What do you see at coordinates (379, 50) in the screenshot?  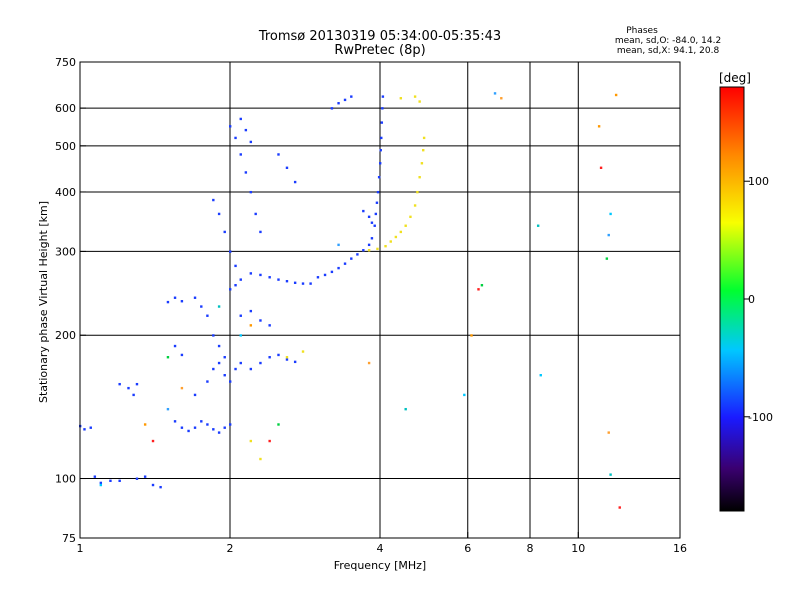 I see `chart-subtitle: RwPretec (8p)` at bounding box center [379, 50].